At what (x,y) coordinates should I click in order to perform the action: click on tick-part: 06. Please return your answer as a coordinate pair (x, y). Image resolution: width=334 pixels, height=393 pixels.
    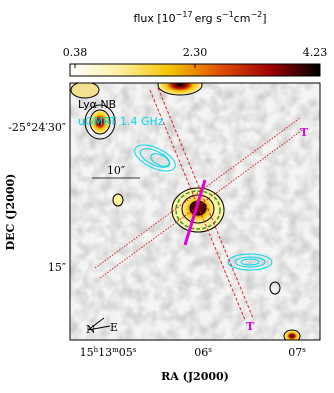
    Looking at the image, I should click on (201, 352).